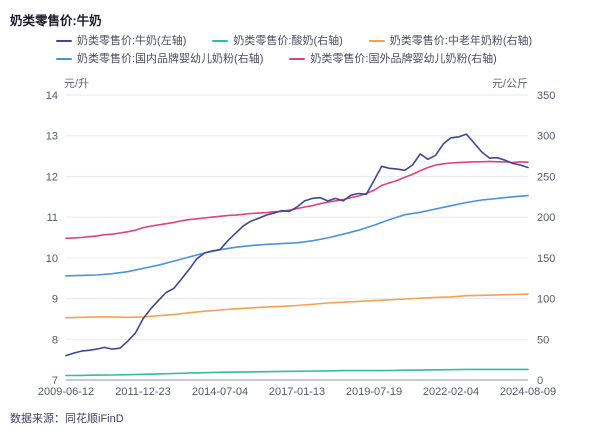  What do you see at coordinates (52, 218) in the screenshot?
I see `left-axis-tick: 11` at bounding box center [52, 218].